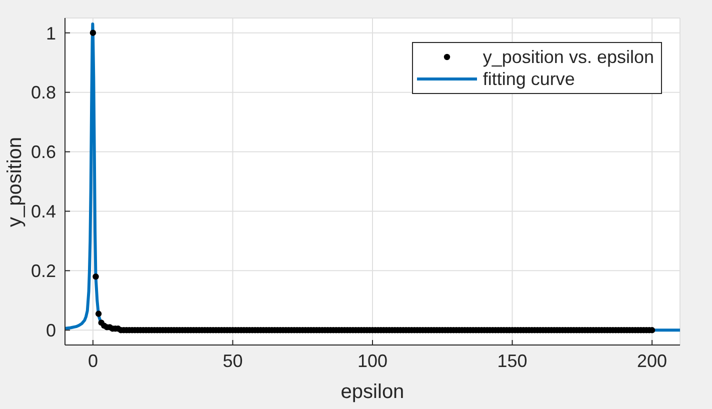 Image resolution: width=712 pixels, height=409 pixels. I want to click on y-tick-label: 0.6, so click(43, 152).